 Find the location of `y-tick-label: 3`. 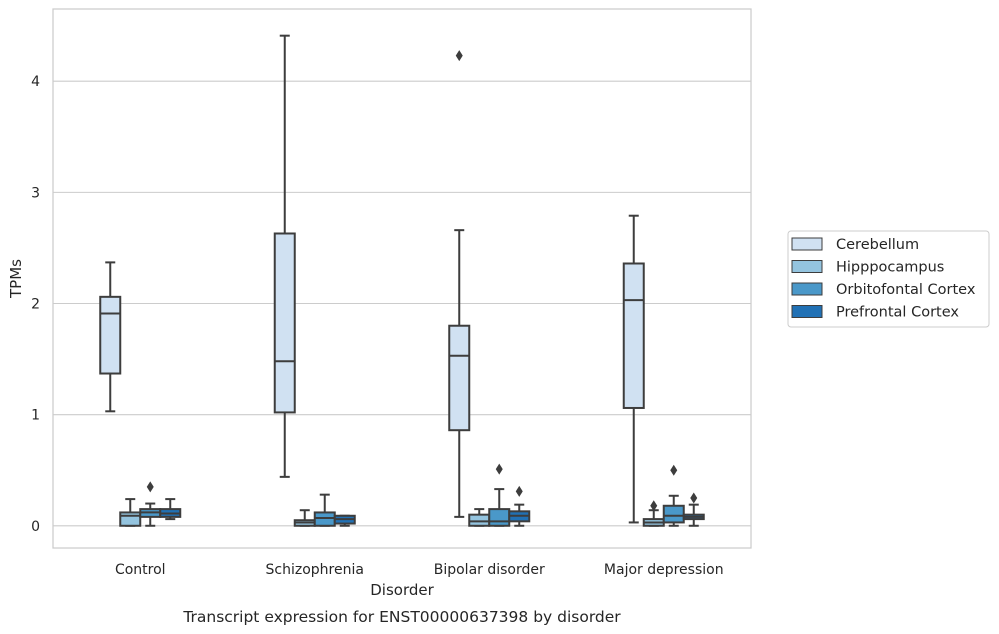

y-tick-label: 3 is located at coordinates (35, 193).